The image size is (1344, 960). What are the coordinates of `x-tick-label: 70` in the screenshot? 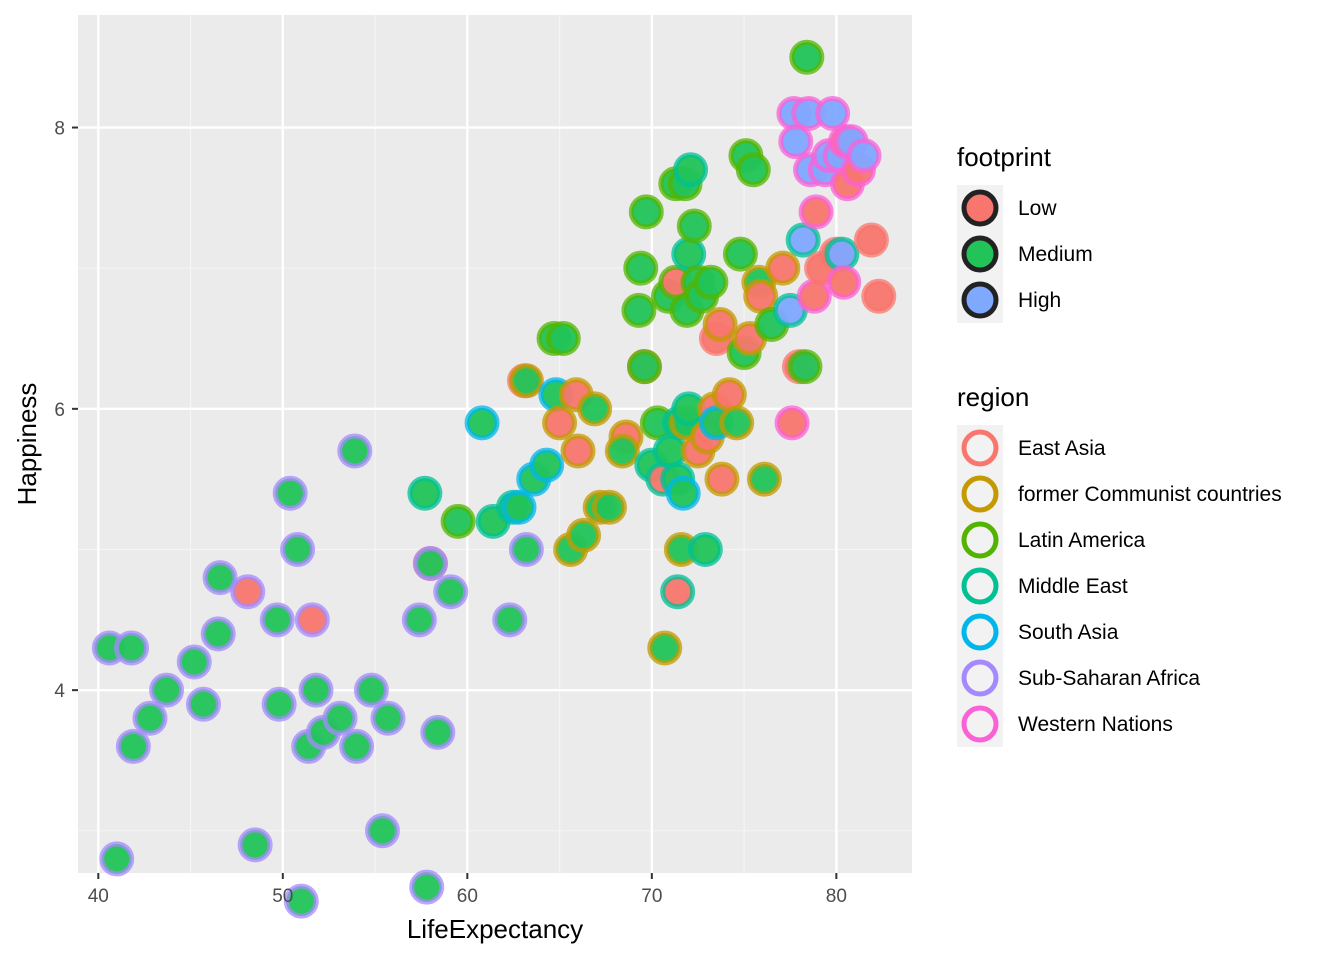 It's located at (651, 896).